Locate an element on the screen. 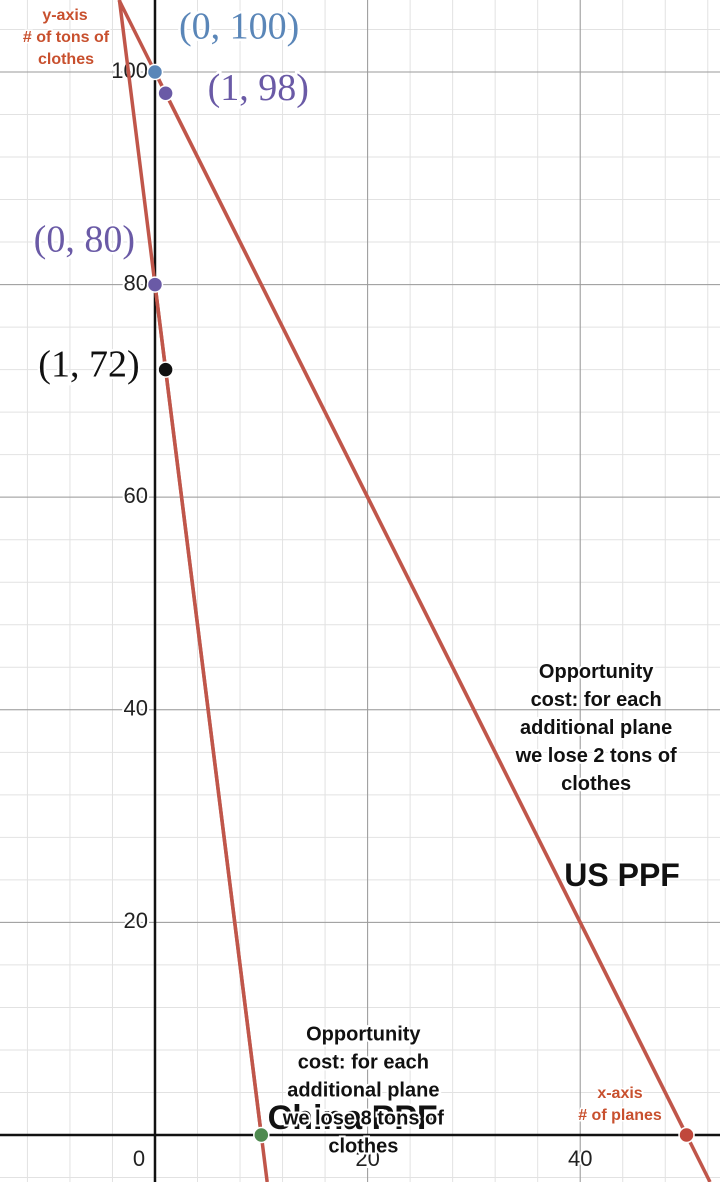 The height and width of the screenshot is (1182, 720). y-axis-label: y-axis is located at coordinates (64, 15).